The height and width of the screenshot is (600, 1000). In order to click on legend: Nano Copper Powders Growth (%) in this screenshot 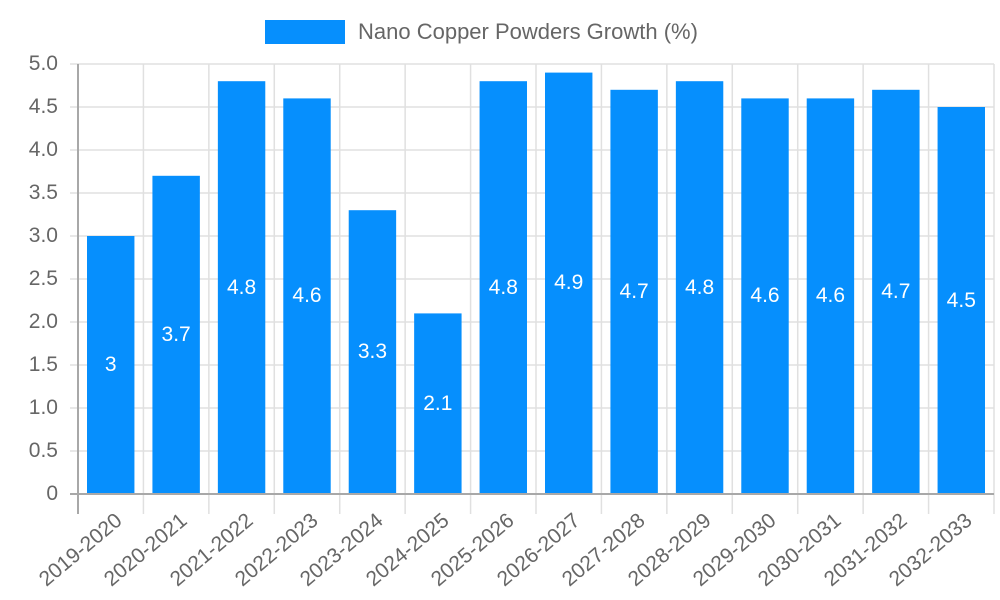, I will do `click(481, 32)`.